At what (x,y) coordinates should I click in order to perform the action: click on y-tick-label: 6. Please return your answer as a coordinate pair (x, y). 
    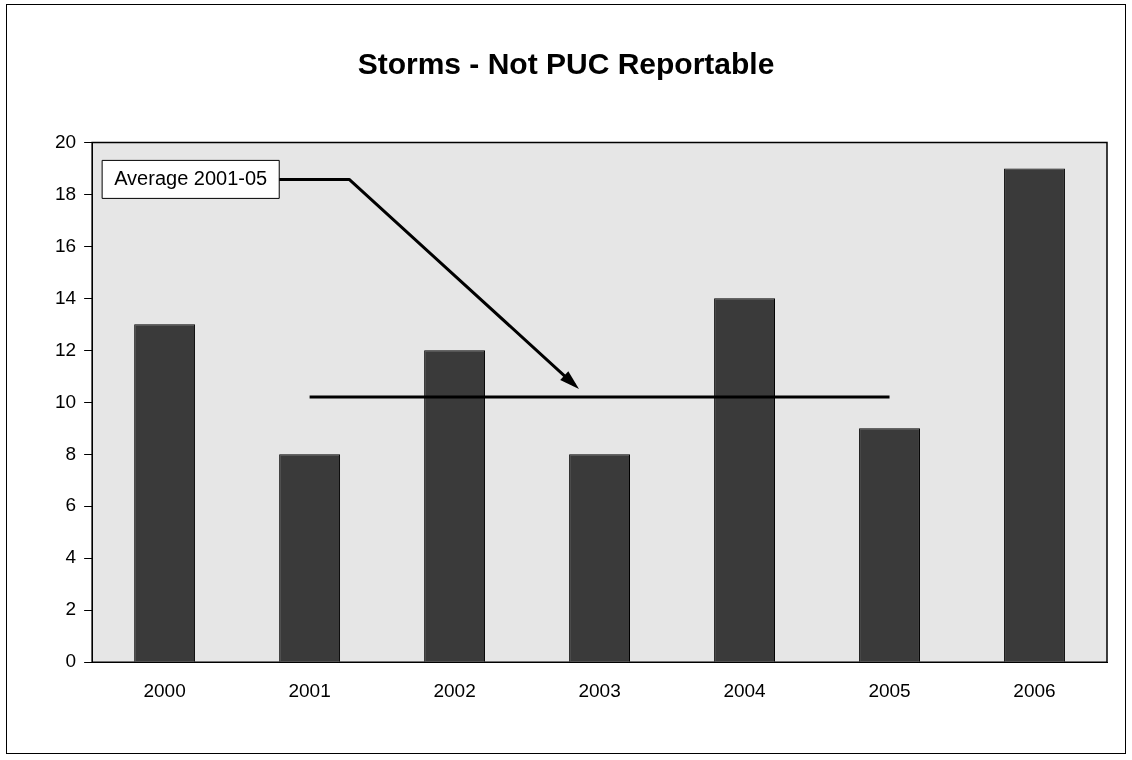
    Looking at the image, I should click on (71, 505).